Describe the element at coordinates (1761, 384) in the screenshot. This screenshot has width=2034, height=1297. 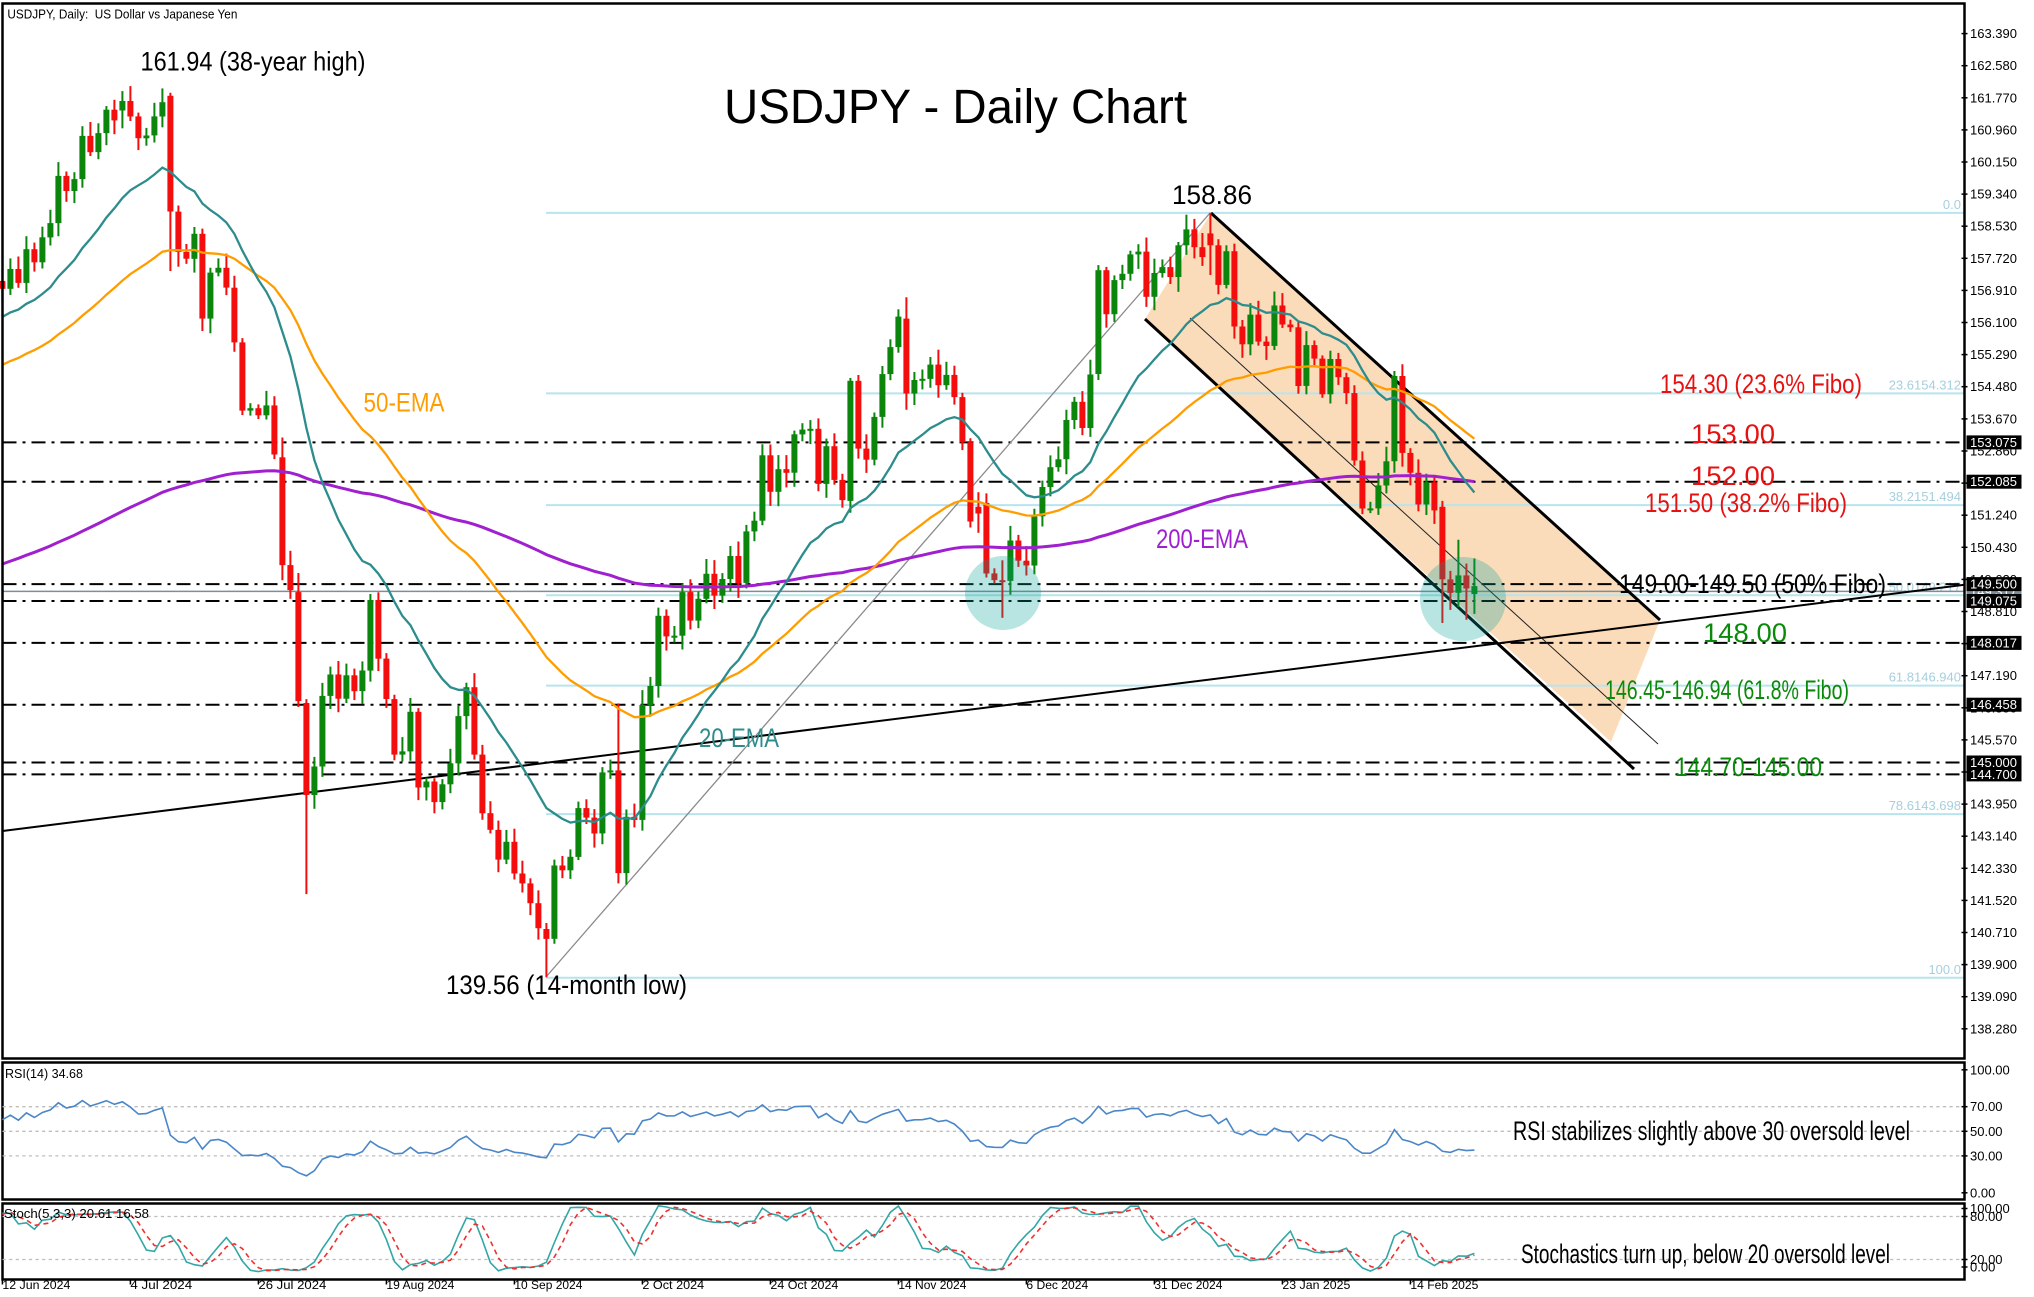
I see `svg-text: 154.30 (23.6% Fibo)` at that location.